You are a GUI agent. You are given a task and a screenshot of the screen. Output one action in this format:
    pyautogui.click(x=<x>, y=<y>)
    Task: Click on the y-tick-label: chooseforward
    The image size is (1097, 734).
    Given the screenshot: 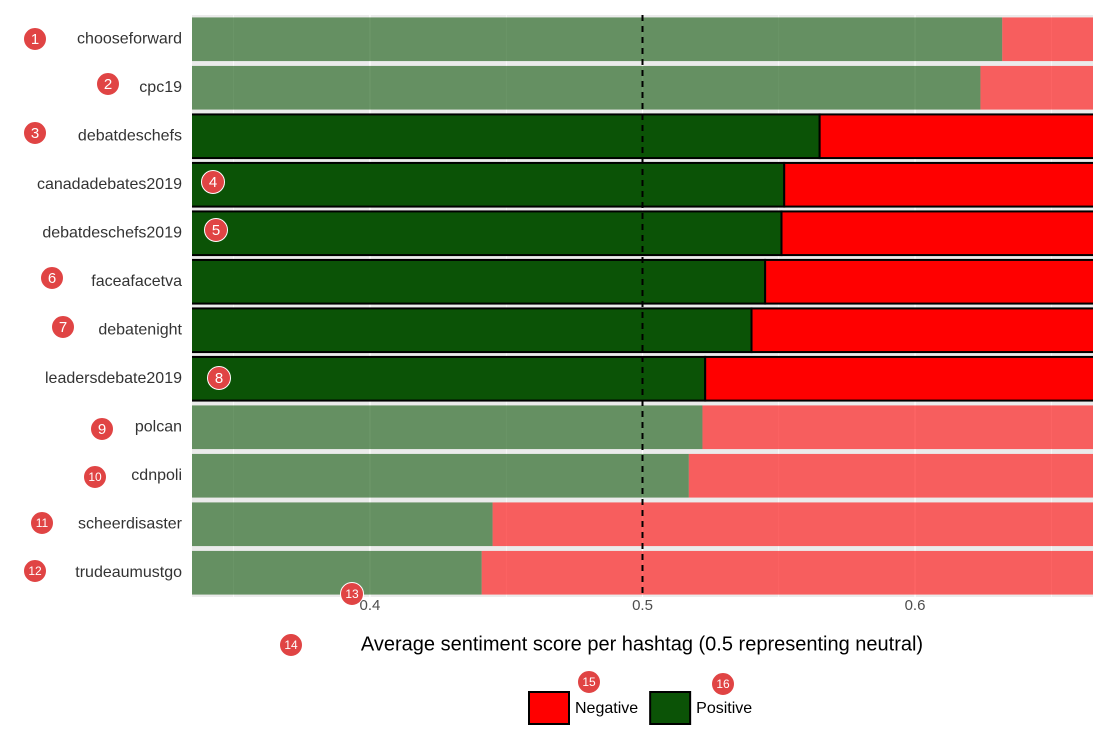 What is the action you would take?
    pyautogui.click(x=129, y=38)
    